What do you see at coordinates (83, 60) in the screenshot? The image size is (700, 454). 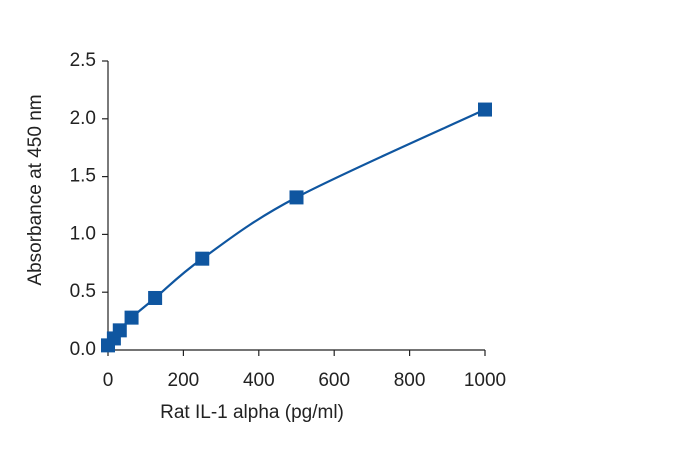 I see `y-tick-label: 2.5` at bounding box center [83, 60].